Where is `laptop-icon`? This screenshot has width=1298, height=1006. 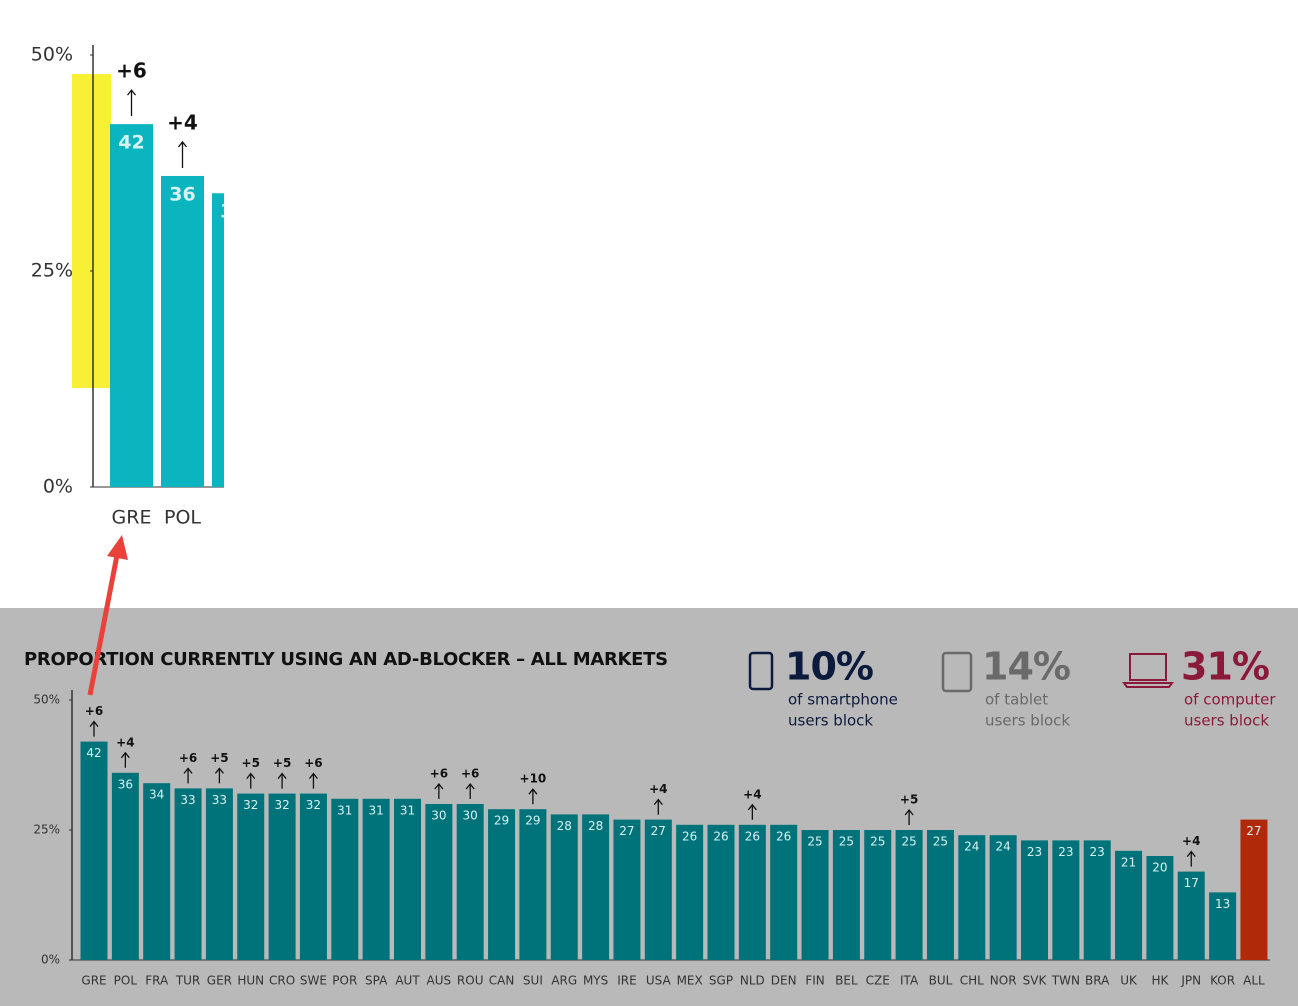 laptop-icon is located at coordinates (1148, 670).